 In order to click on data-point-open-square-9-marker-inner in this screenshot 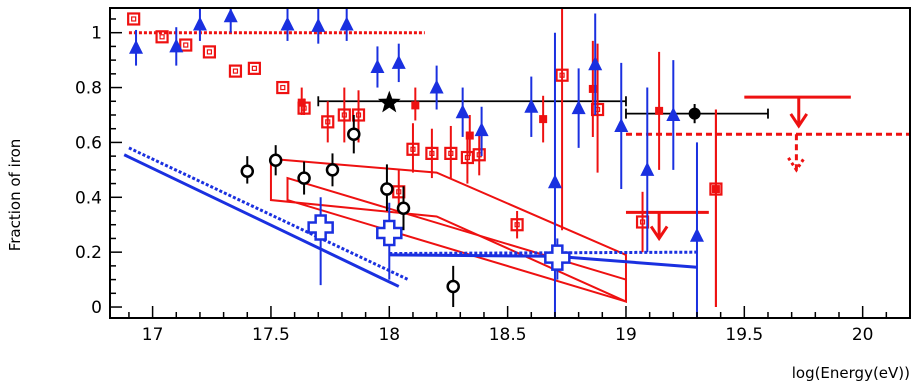, I will do `click(344, 115)`.